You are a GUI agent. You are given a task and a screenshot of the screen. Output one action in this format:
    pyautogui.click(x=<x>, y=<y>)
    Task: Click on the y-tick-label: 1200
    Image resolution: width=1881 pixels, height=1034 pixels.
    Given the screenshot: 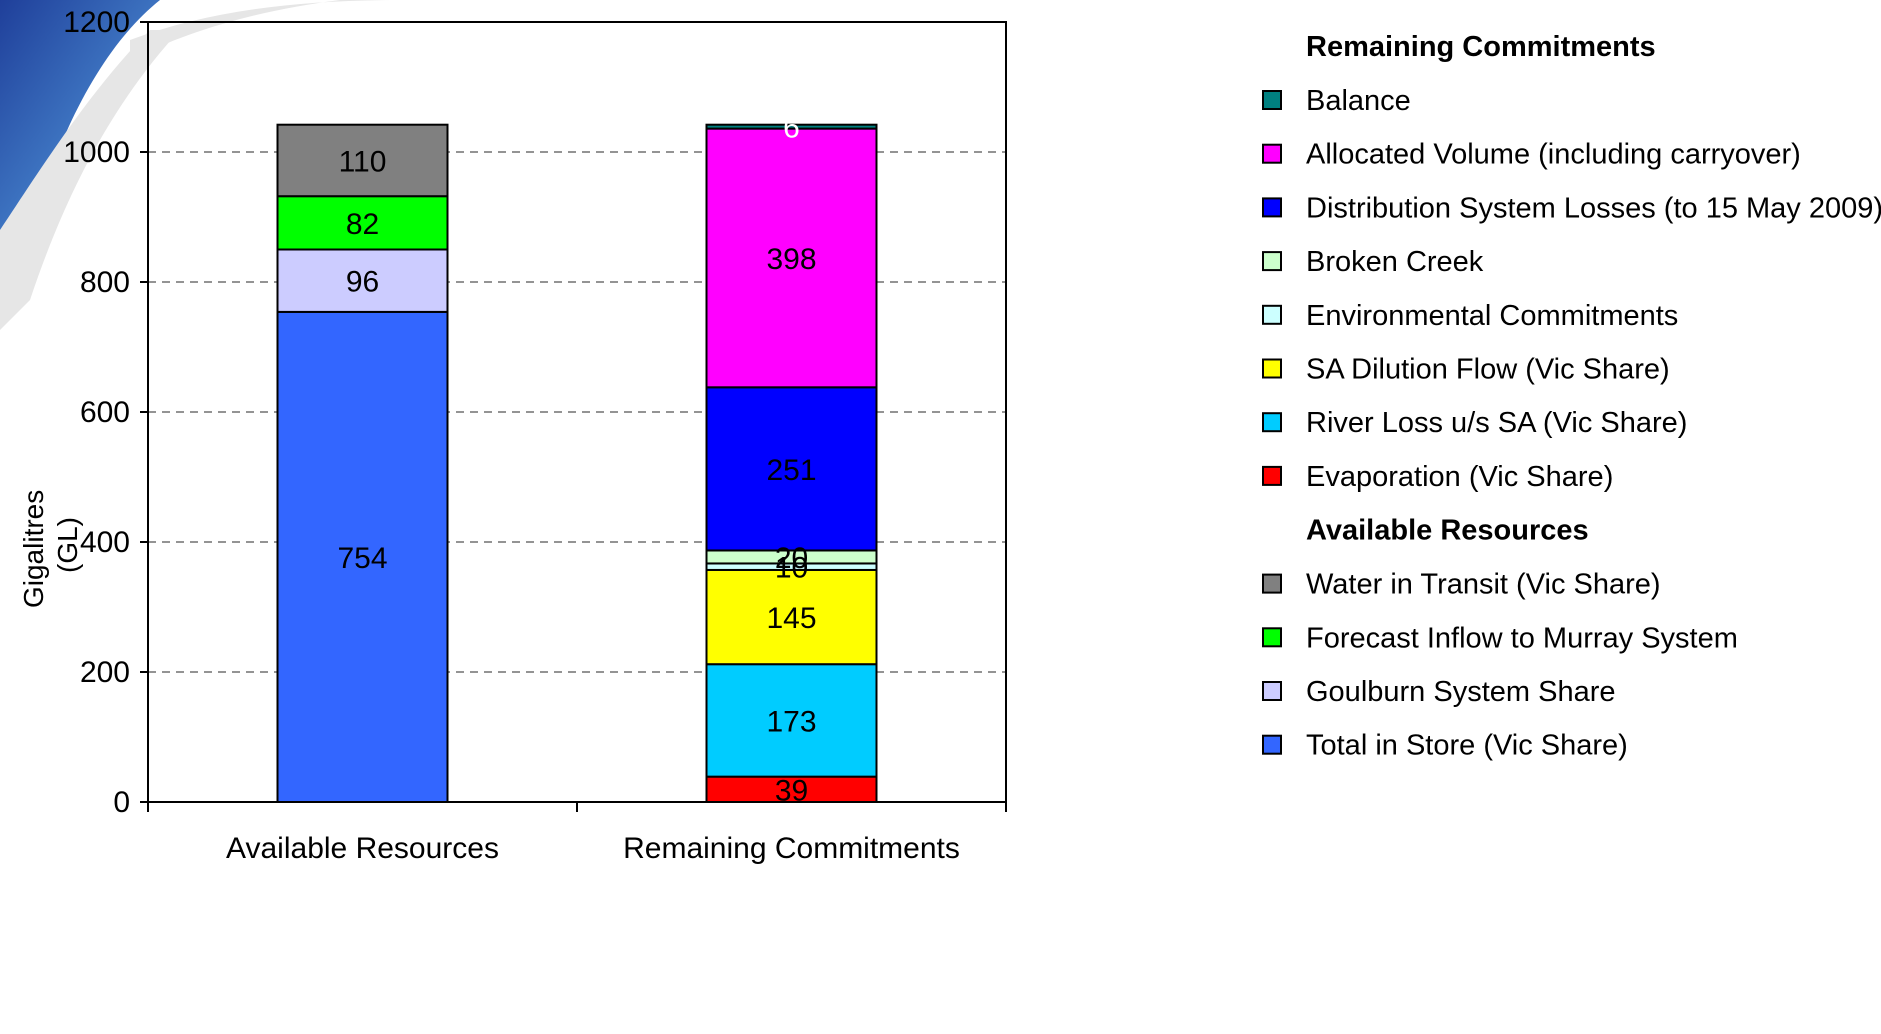 What is the action you would take?
    pyautogui.click(x=96, y=22)
    